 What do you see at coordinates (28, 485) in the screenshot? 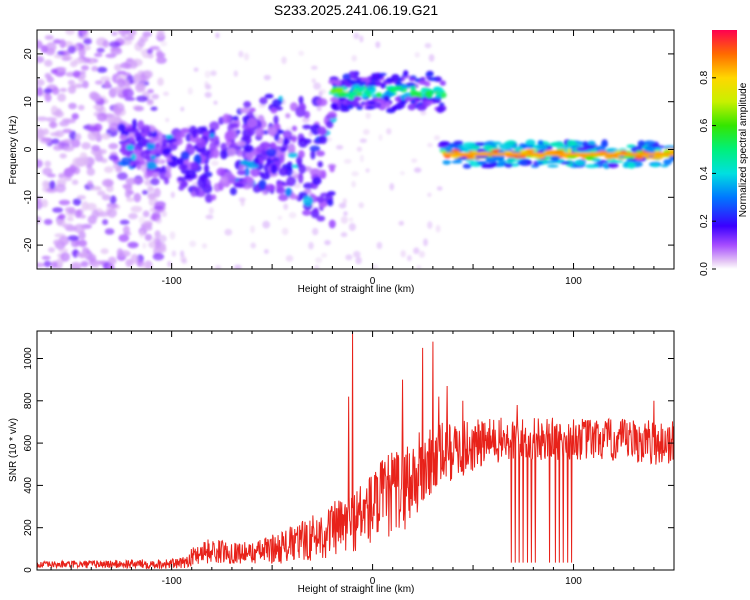
I see `y-tick-label: 400` at bounding box center [28, 485].